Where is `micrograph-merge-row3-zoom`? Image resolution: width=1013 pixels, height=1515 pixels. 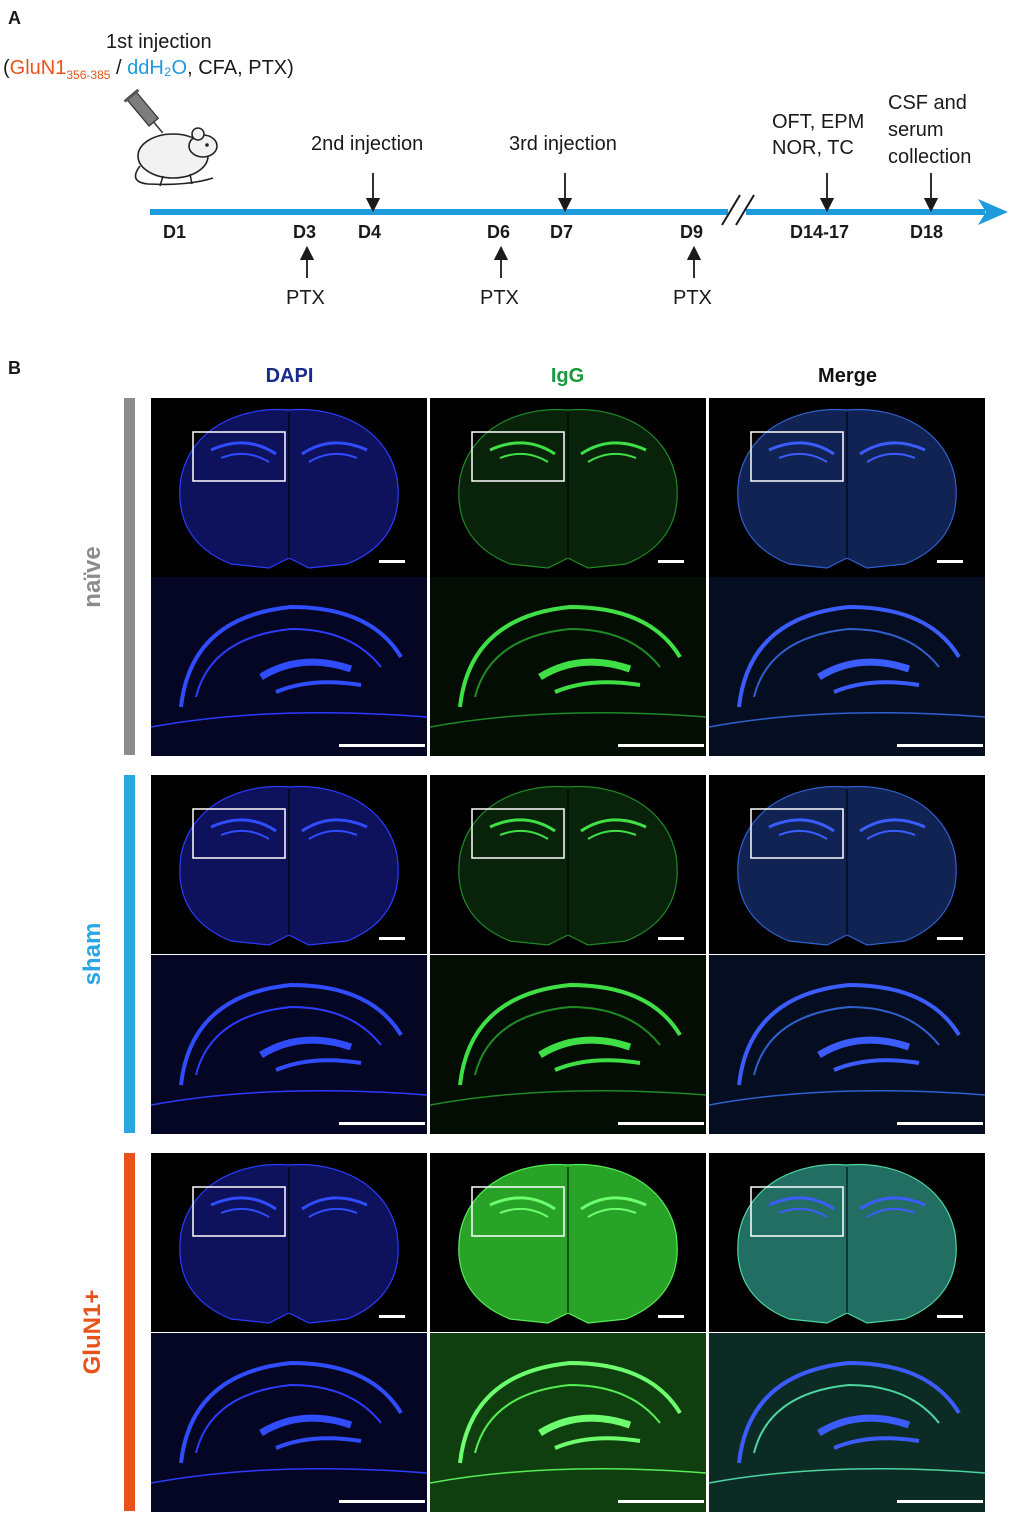 micrograph-merge-row3-zoom is located at coordinates (847, 1422).